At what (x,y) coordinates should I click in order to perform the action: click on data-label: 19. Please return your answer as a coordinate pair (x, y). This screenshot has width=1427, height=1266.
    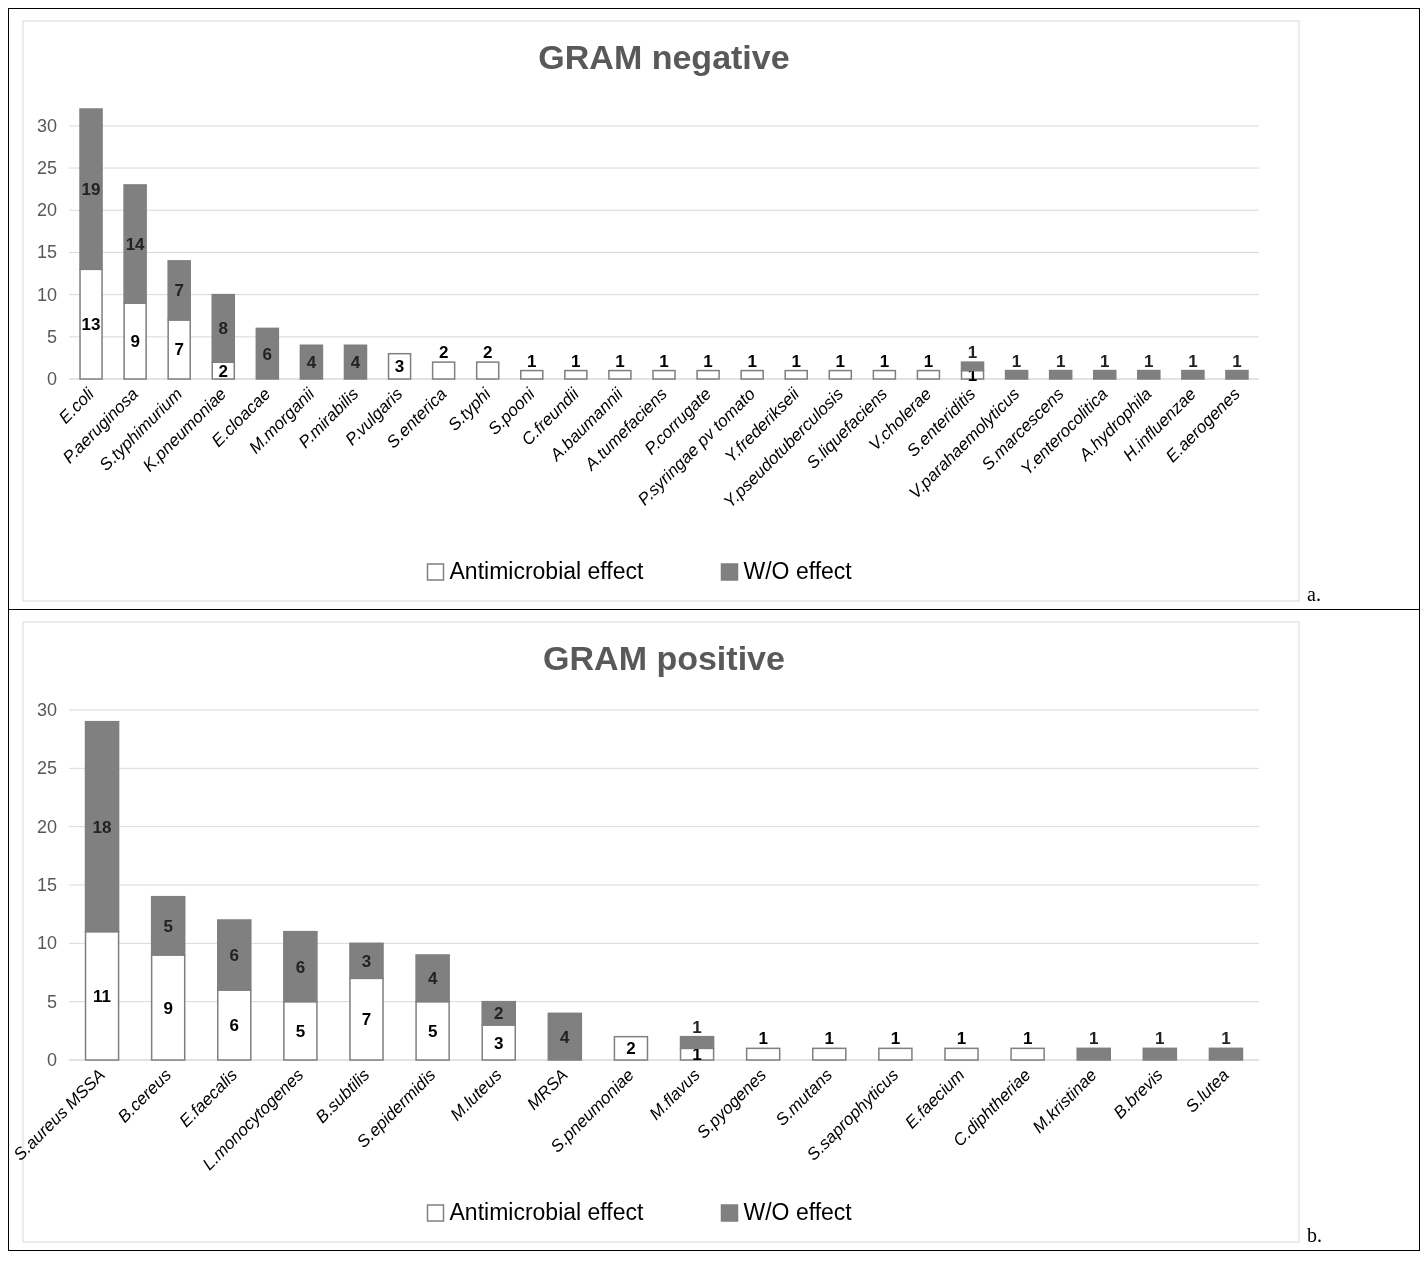
    Looking at the image, I should click on (91, 190).